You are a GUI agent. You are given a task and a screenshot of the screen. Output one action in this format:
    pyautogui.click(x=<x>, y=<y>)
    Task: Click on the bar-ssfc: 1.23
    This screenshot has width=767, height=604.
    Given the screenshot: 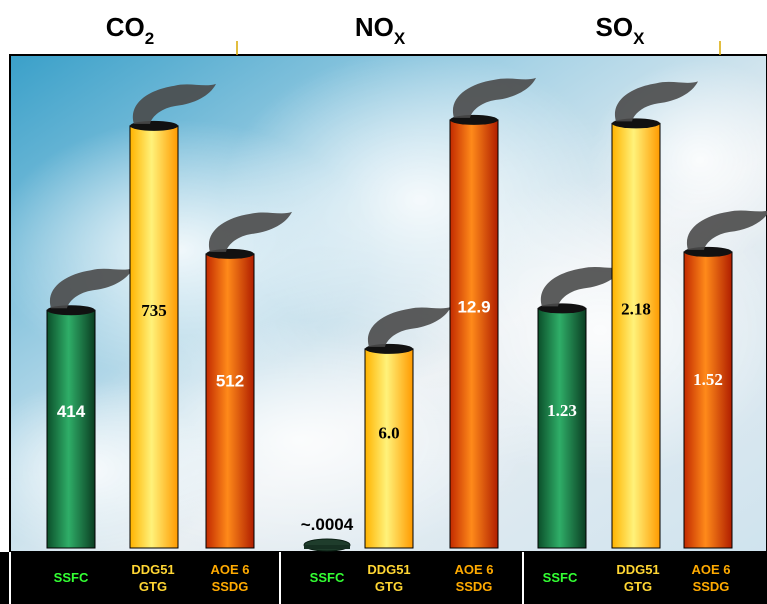 What is the action you would take?
    pyautogui.click(x=580, y=407)
    